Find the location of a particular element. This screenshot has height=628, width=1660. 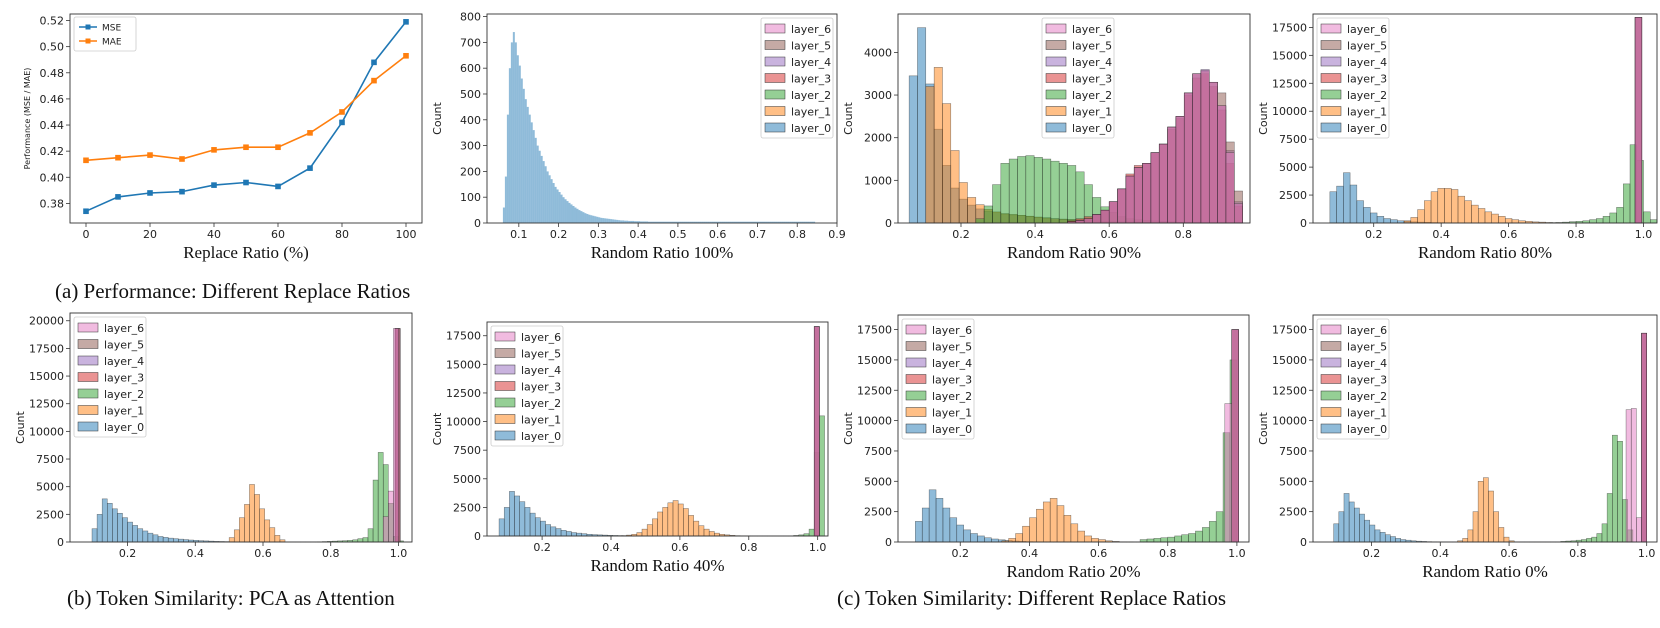

point-mae is located at coordinates (86, 160).